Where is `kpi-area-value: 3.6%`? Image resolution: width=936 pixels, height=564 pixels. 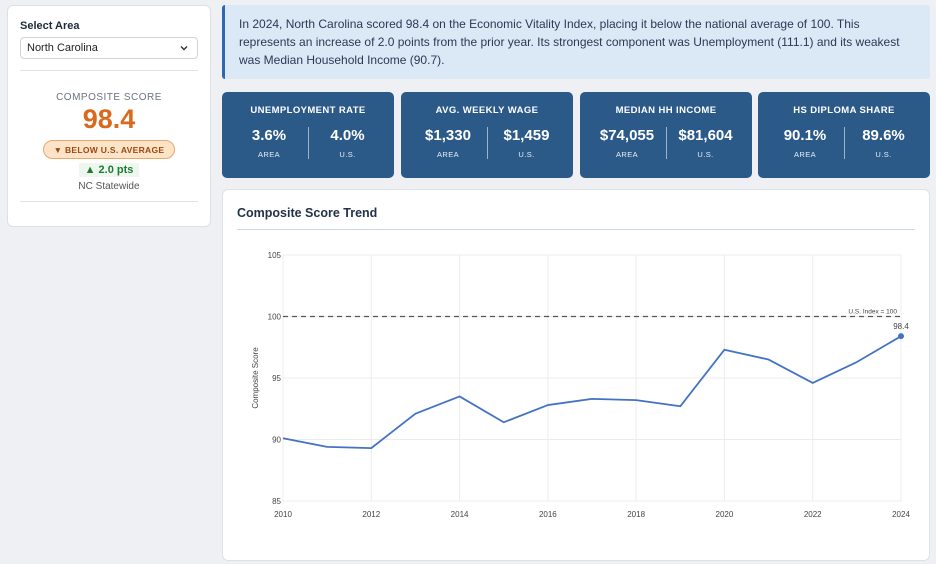
kpi-area-value: 3.6% is located at coordinates (269, 135).